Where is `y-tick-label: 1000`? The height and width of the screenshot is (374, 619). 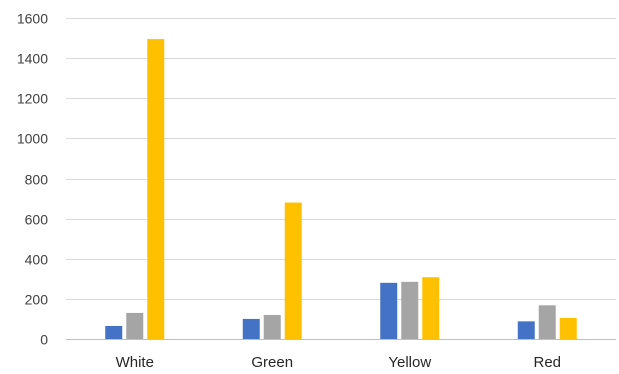
y-tick-label: 1000 is located at coordinates (32, 139).